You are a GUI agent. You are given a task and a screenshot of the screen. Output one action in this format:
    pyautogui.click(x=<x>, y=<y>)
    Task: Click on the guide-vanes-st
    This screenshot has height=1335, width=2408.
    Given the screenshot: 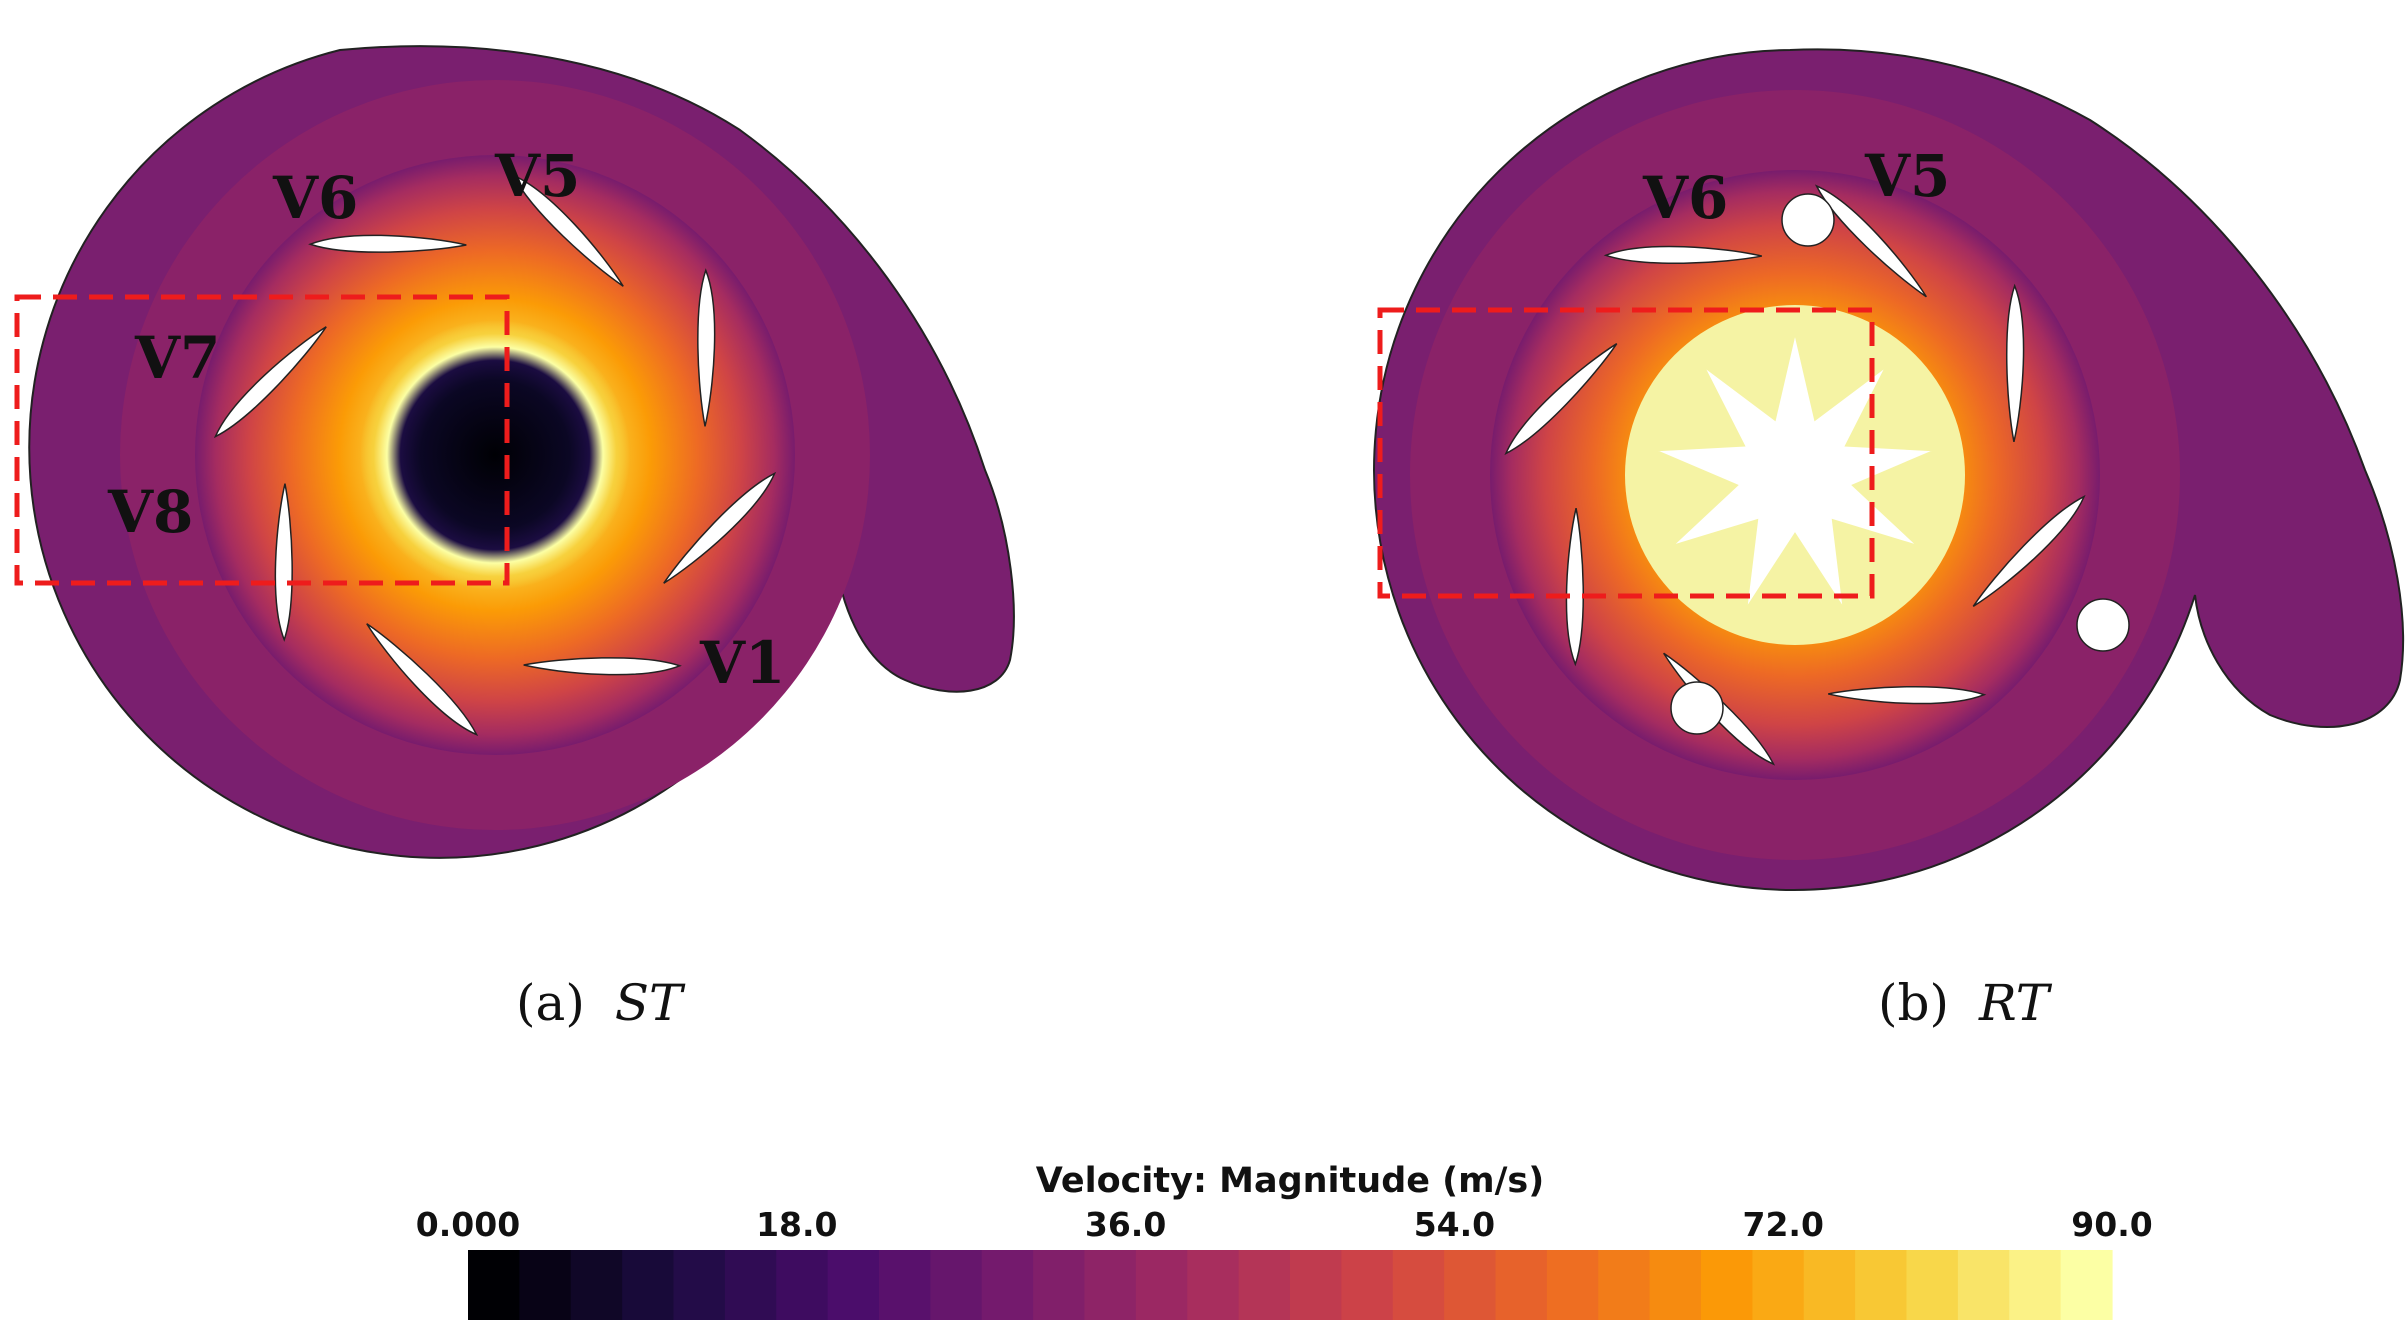 What is the action you would take?
    pyautogui.click(x=495, y=455)
    